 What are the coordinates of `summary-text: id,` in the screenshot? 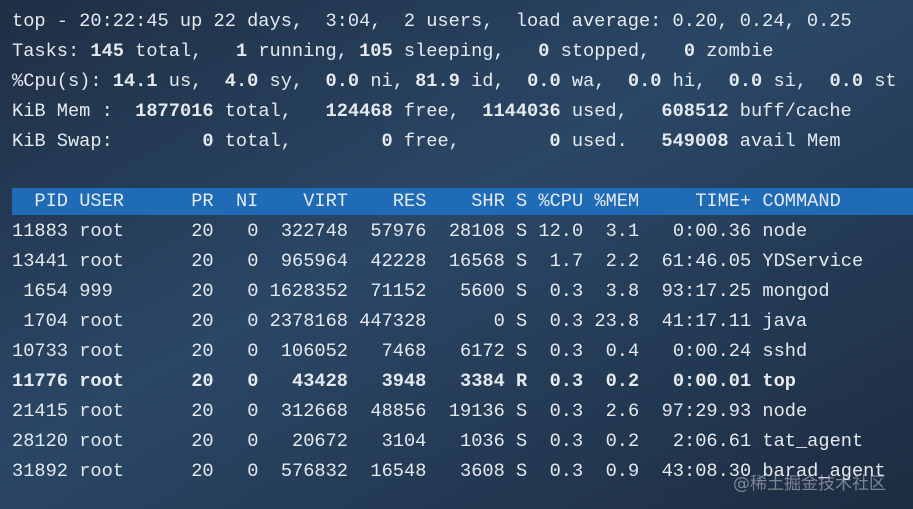 It's located at (493, 81).